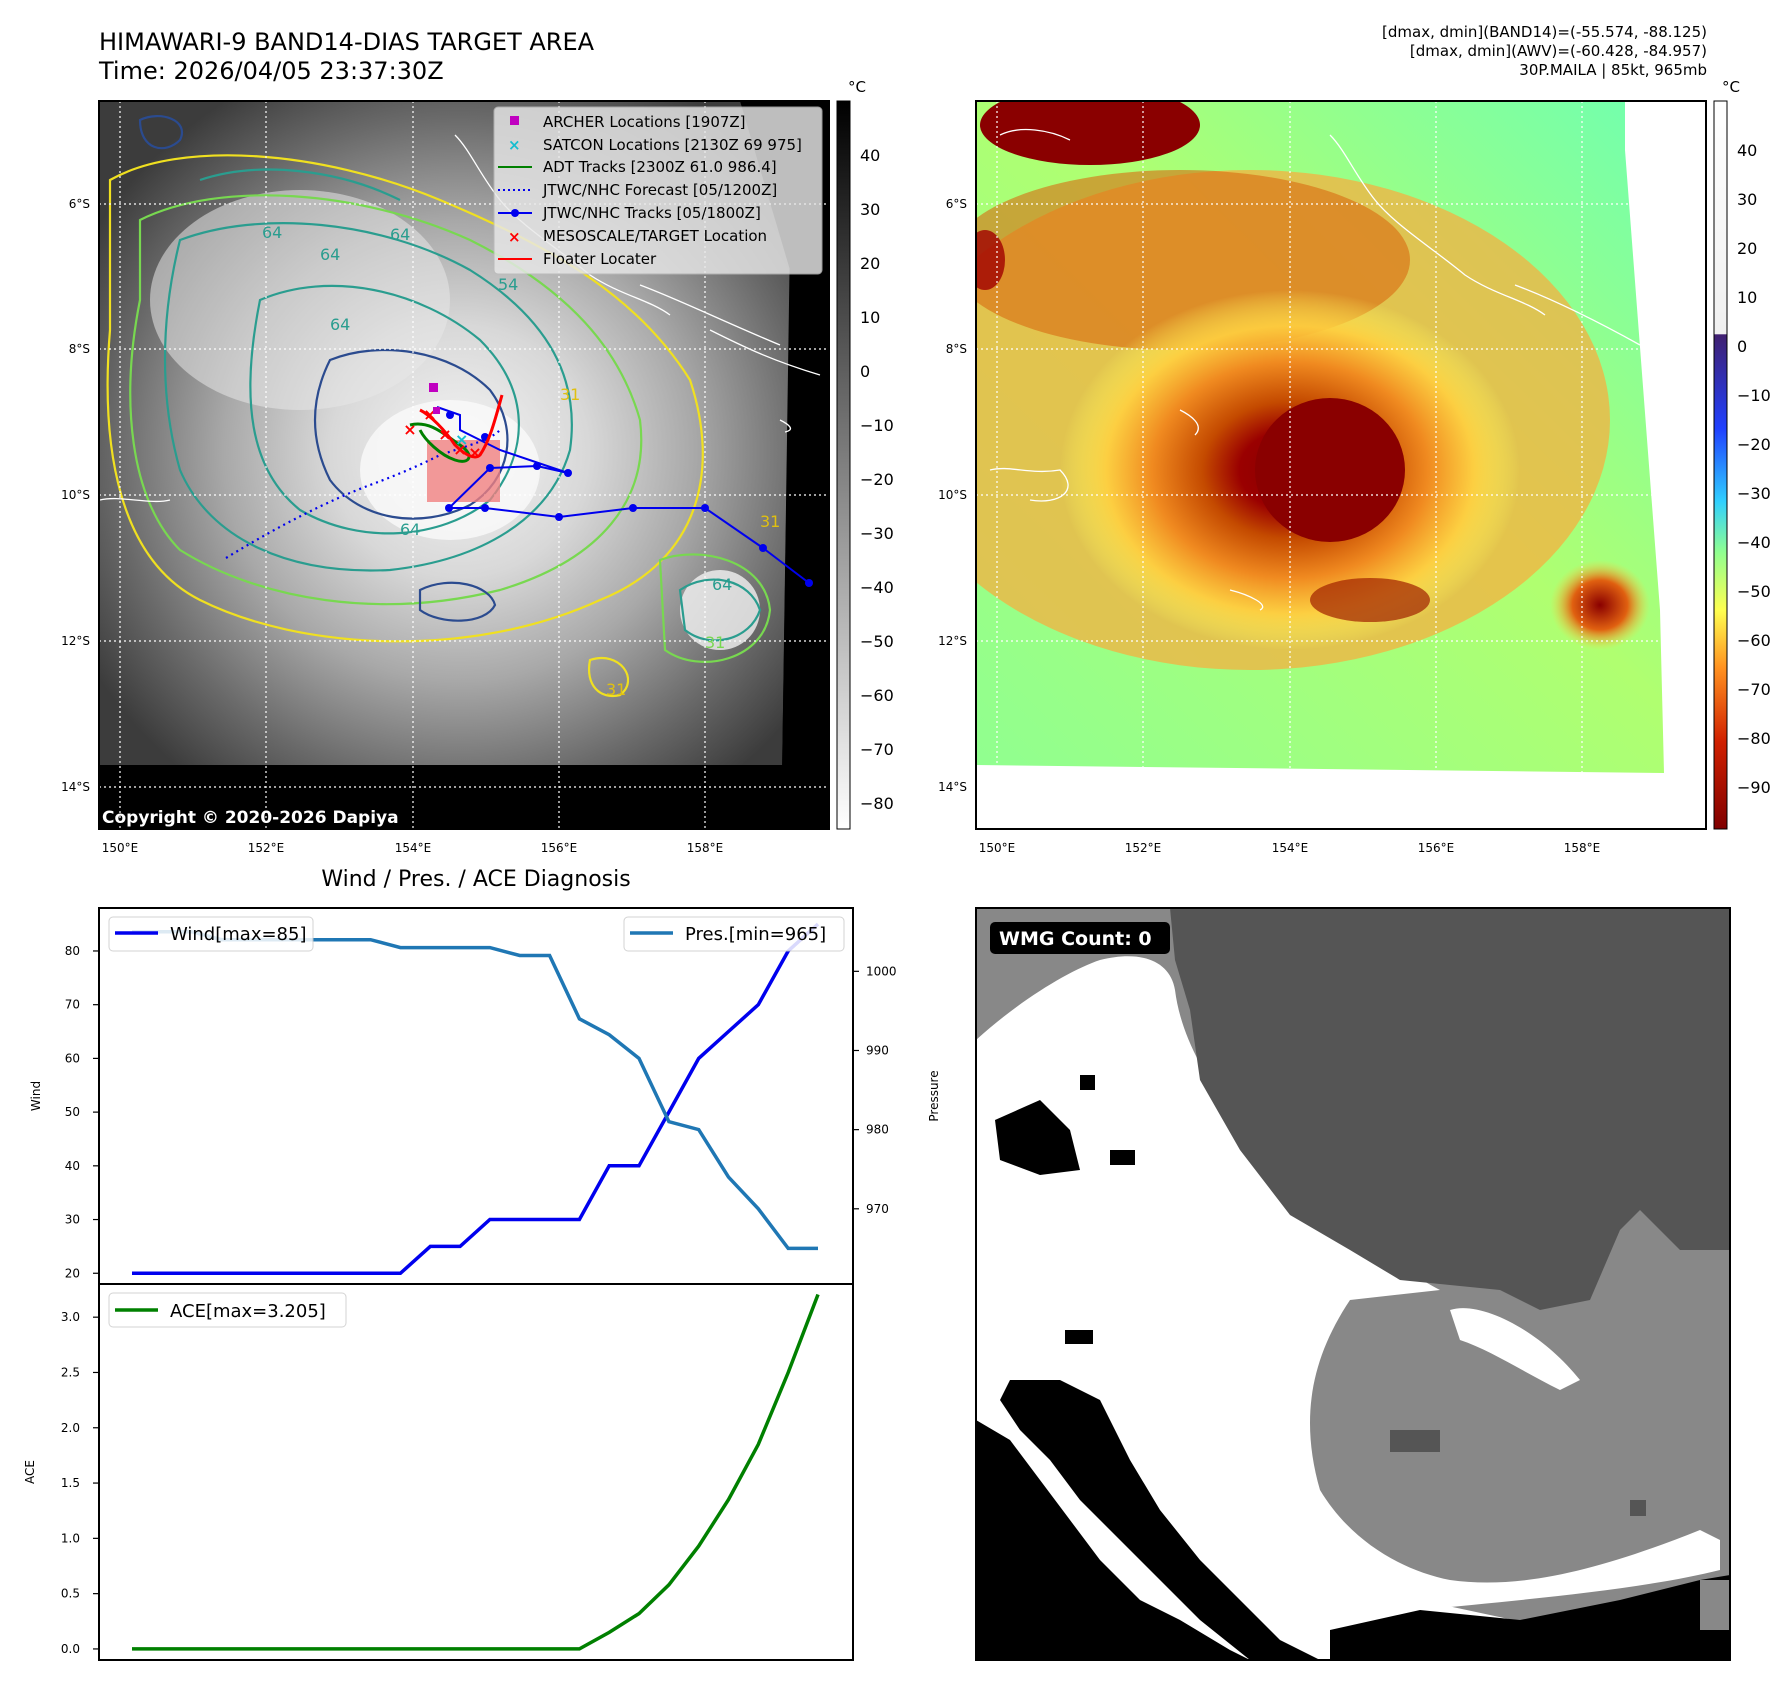 The height and width of the screenshot is (1690, 1792). What do you see at coordinates (600, 259) in the screenshot?
I see `legend-floater-label: Floater Locater` at bounding box center [600, 259].